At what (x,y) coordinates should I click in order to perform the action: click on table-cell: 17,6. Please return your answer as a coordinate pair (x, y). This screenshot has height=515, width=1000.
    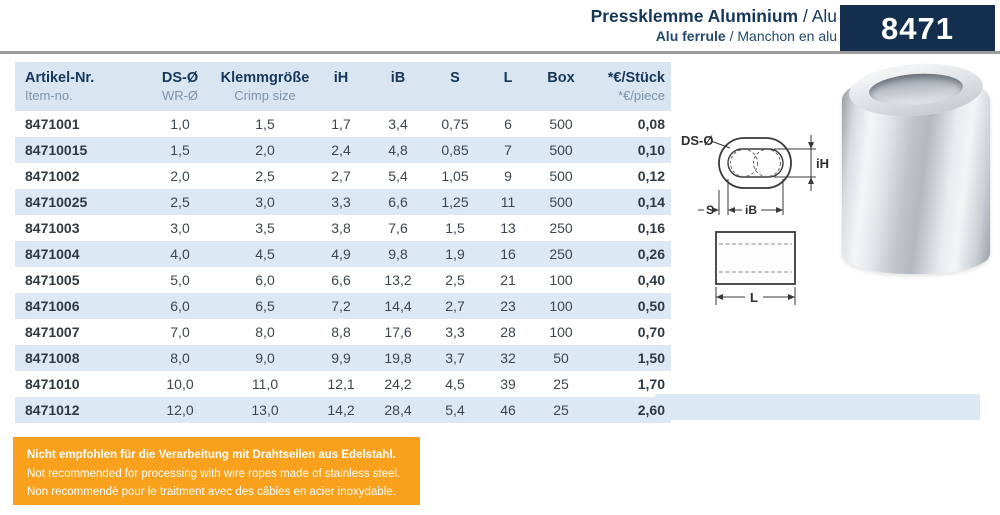
    Looking at the image, I should click on (398, 331).